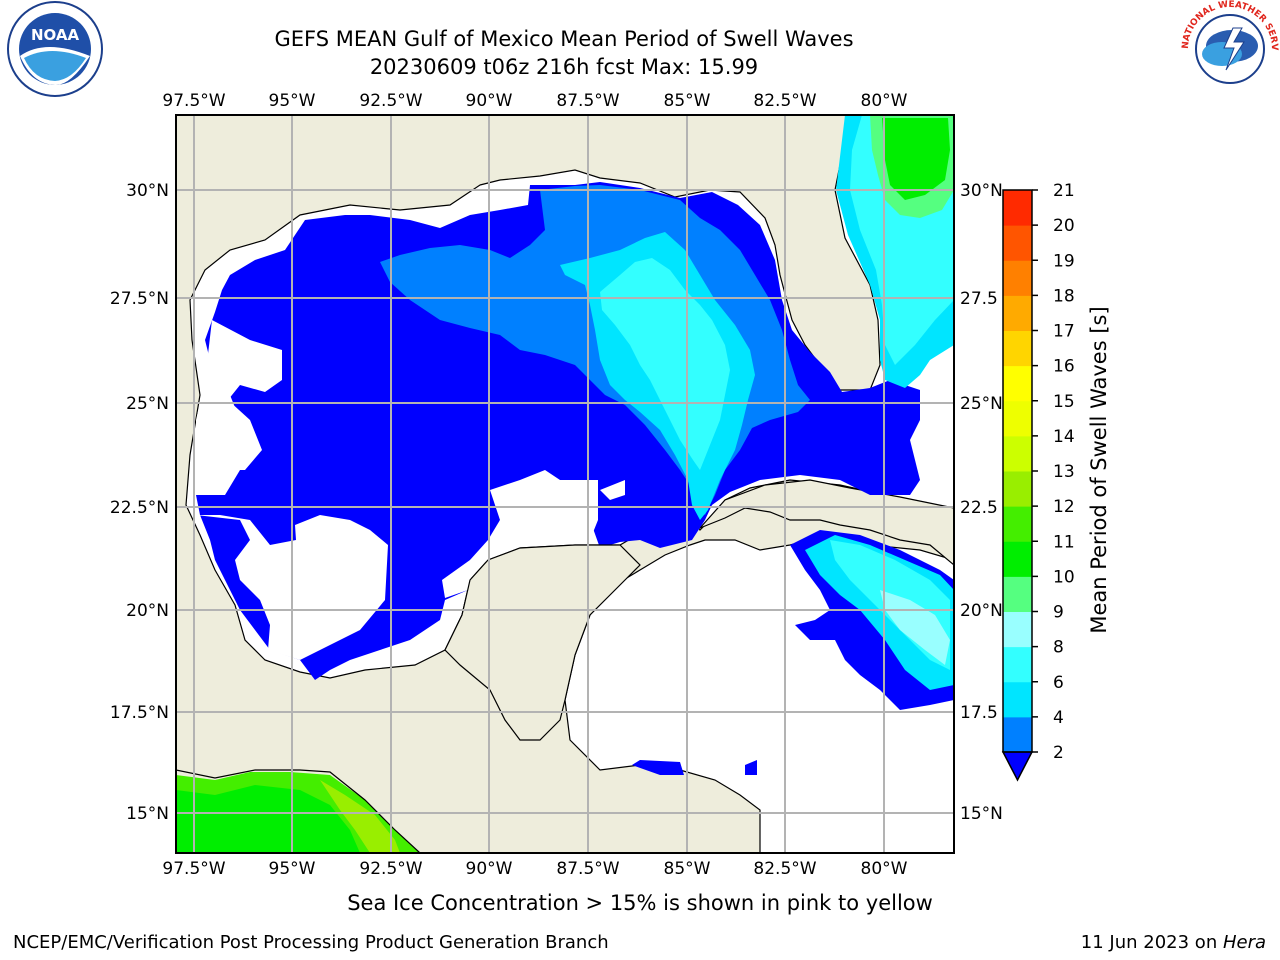 The width and height of the screenshot is (1280, 960). Describe the element at coordinates (1064, 437) in the screenshot. I see `colorbar-tick-label: 14` at that location.